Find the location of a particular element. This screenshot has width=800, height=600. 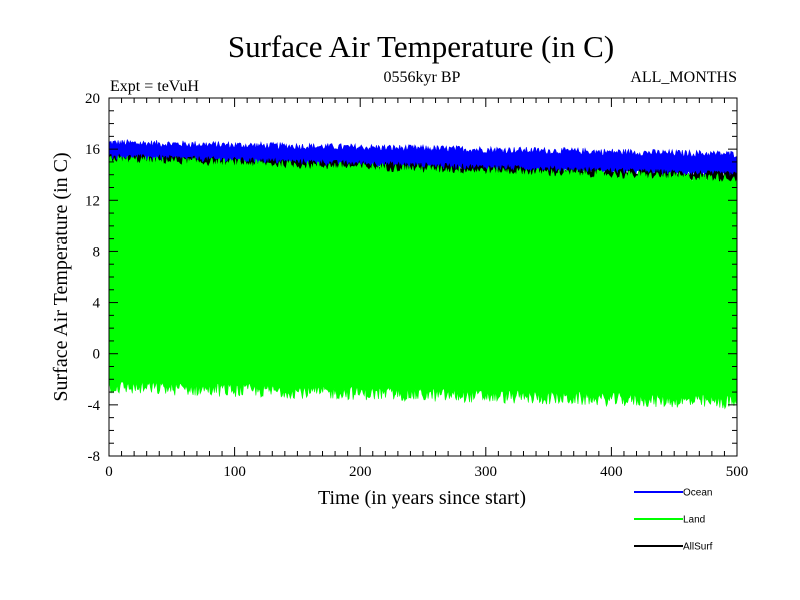

x-tick-label: 500 is located at coordinates (737, 472).